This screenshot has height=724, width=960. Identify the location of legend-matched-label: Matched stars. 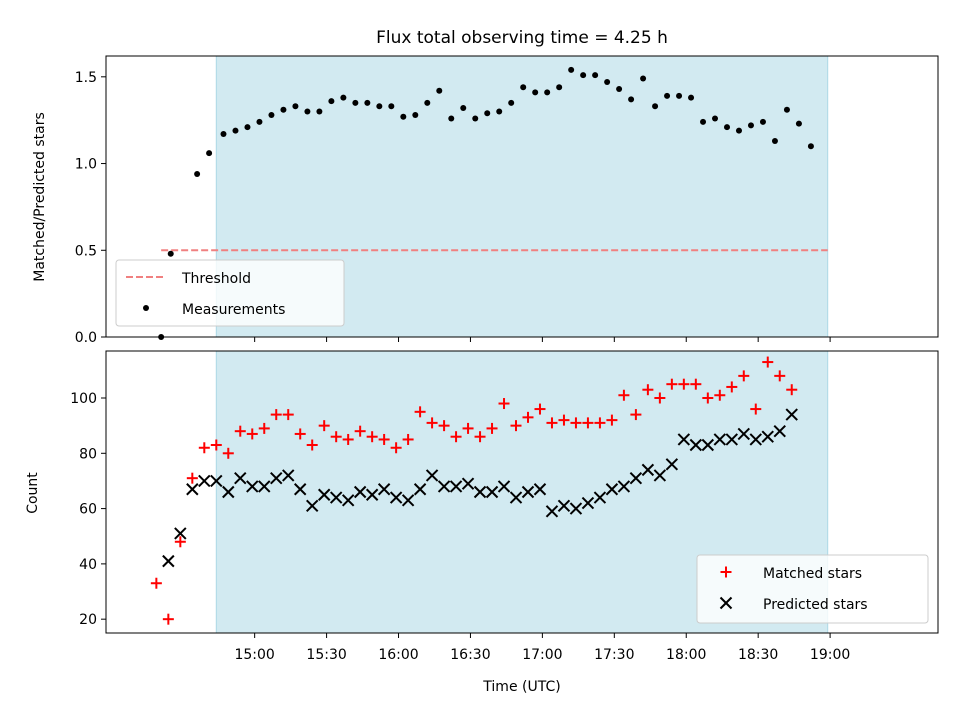
(812, 574).